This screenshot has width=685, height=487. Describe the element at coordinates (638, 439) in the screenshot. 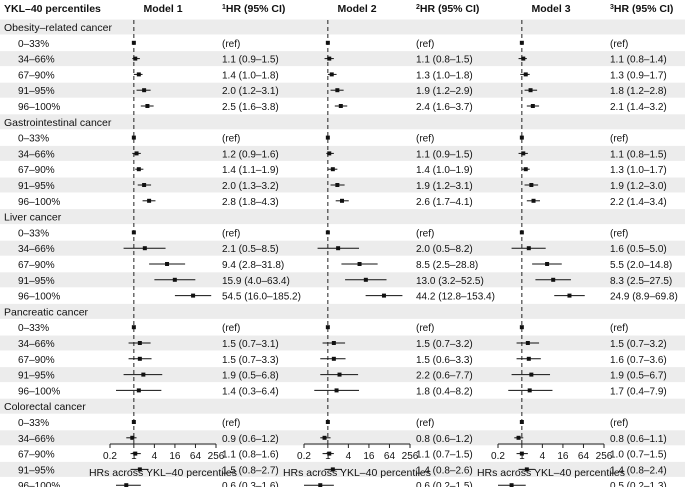

I see `hr-text: 0.8 (0.6–1.1)` at that location.